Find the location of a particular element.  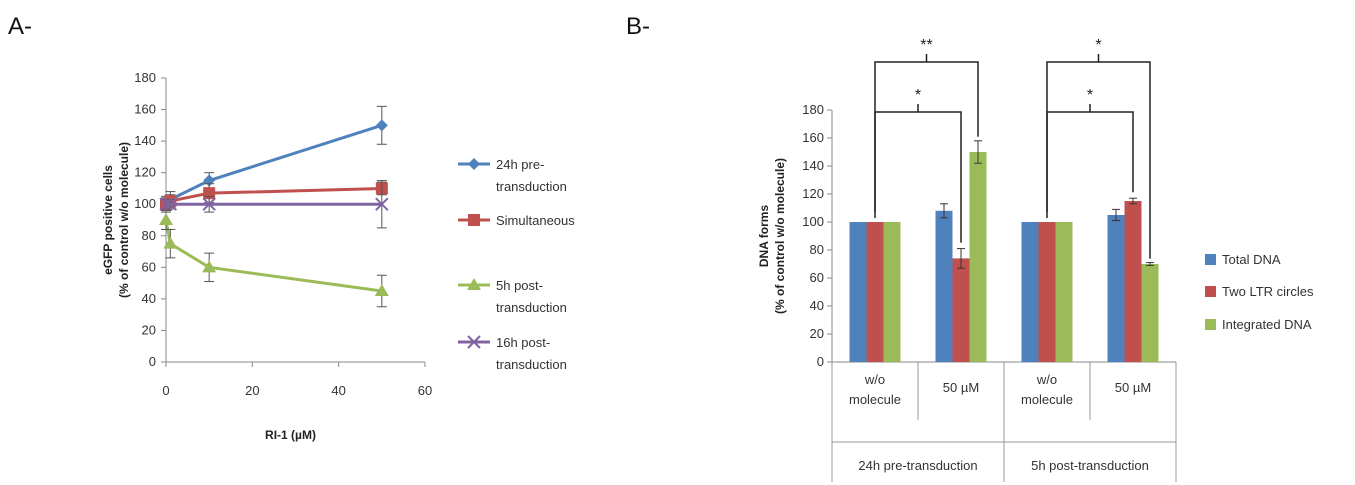

y-tick-label: 80 is located at coordinates (149, 235).